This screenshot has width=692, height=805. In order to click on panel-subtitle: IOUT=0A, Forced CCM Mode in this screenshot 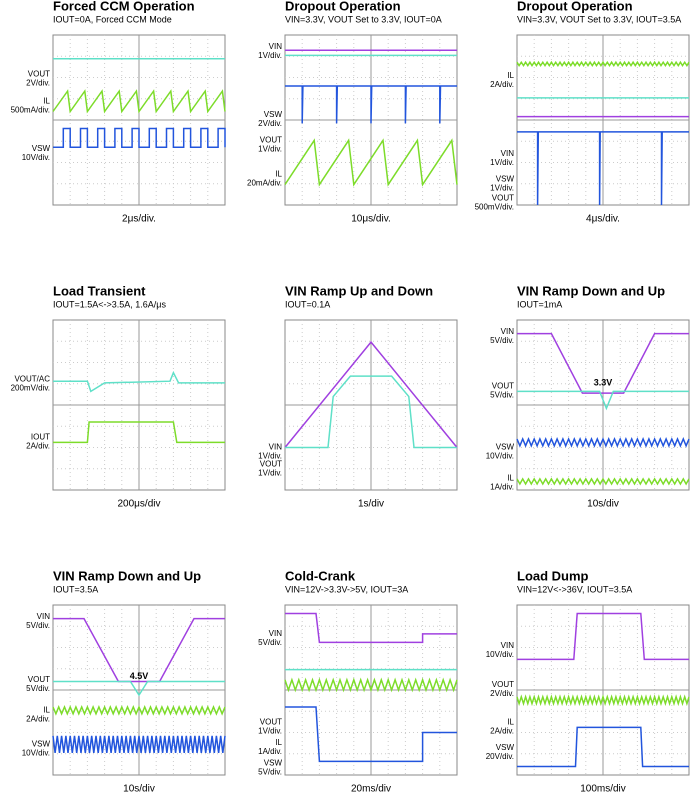, I will do `click(112, 19)`.